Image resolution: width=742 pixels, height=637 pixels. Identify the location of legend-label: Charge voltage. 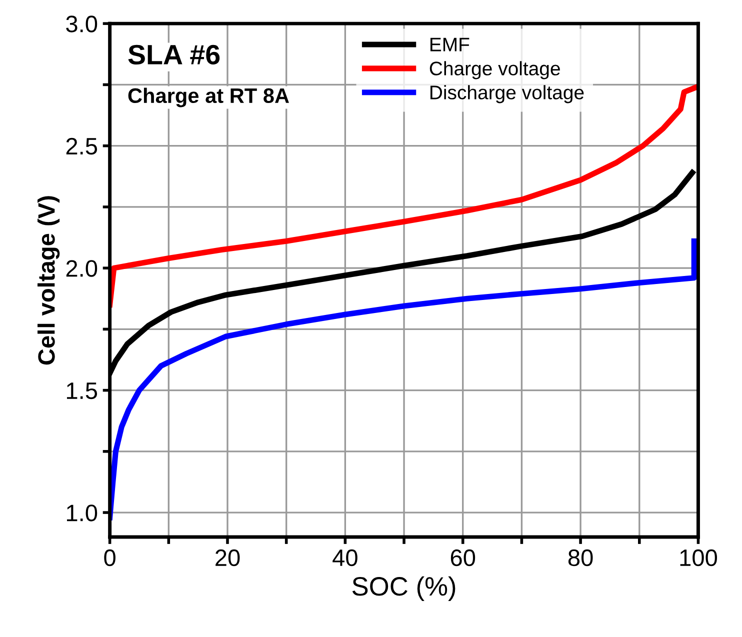
(495, 70).